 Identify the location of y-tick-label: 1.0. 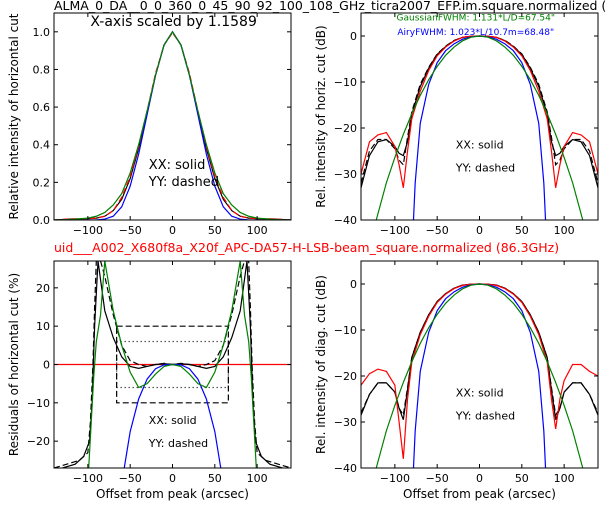
(42, 32).